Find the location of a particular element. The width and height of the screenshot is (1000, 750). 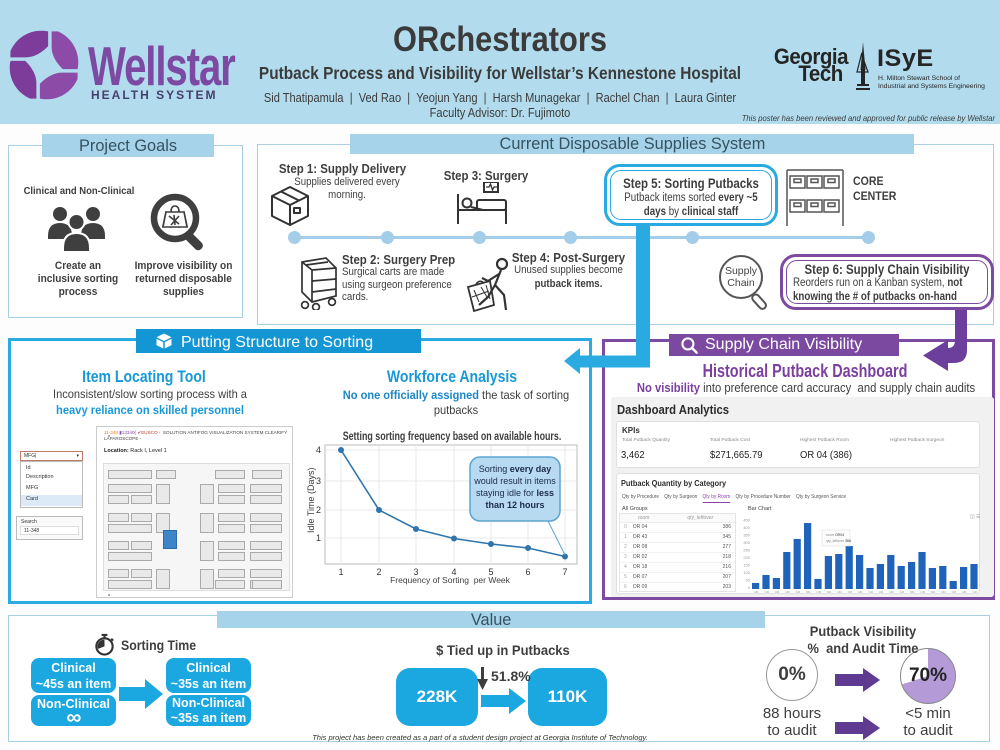

svg-text: 6 is located at coordinates (527, 572).